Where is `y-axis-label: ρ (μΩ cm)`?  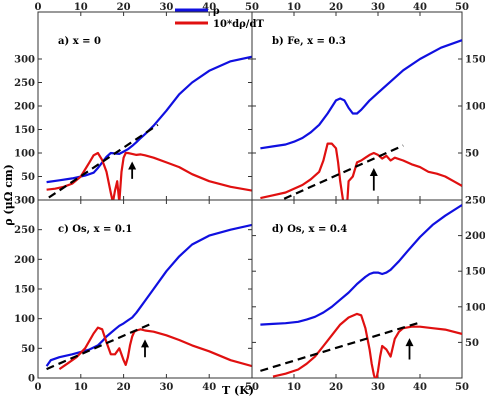
y-axis-label: ρ (μΩ cm) is located at coordinates (8, 195).